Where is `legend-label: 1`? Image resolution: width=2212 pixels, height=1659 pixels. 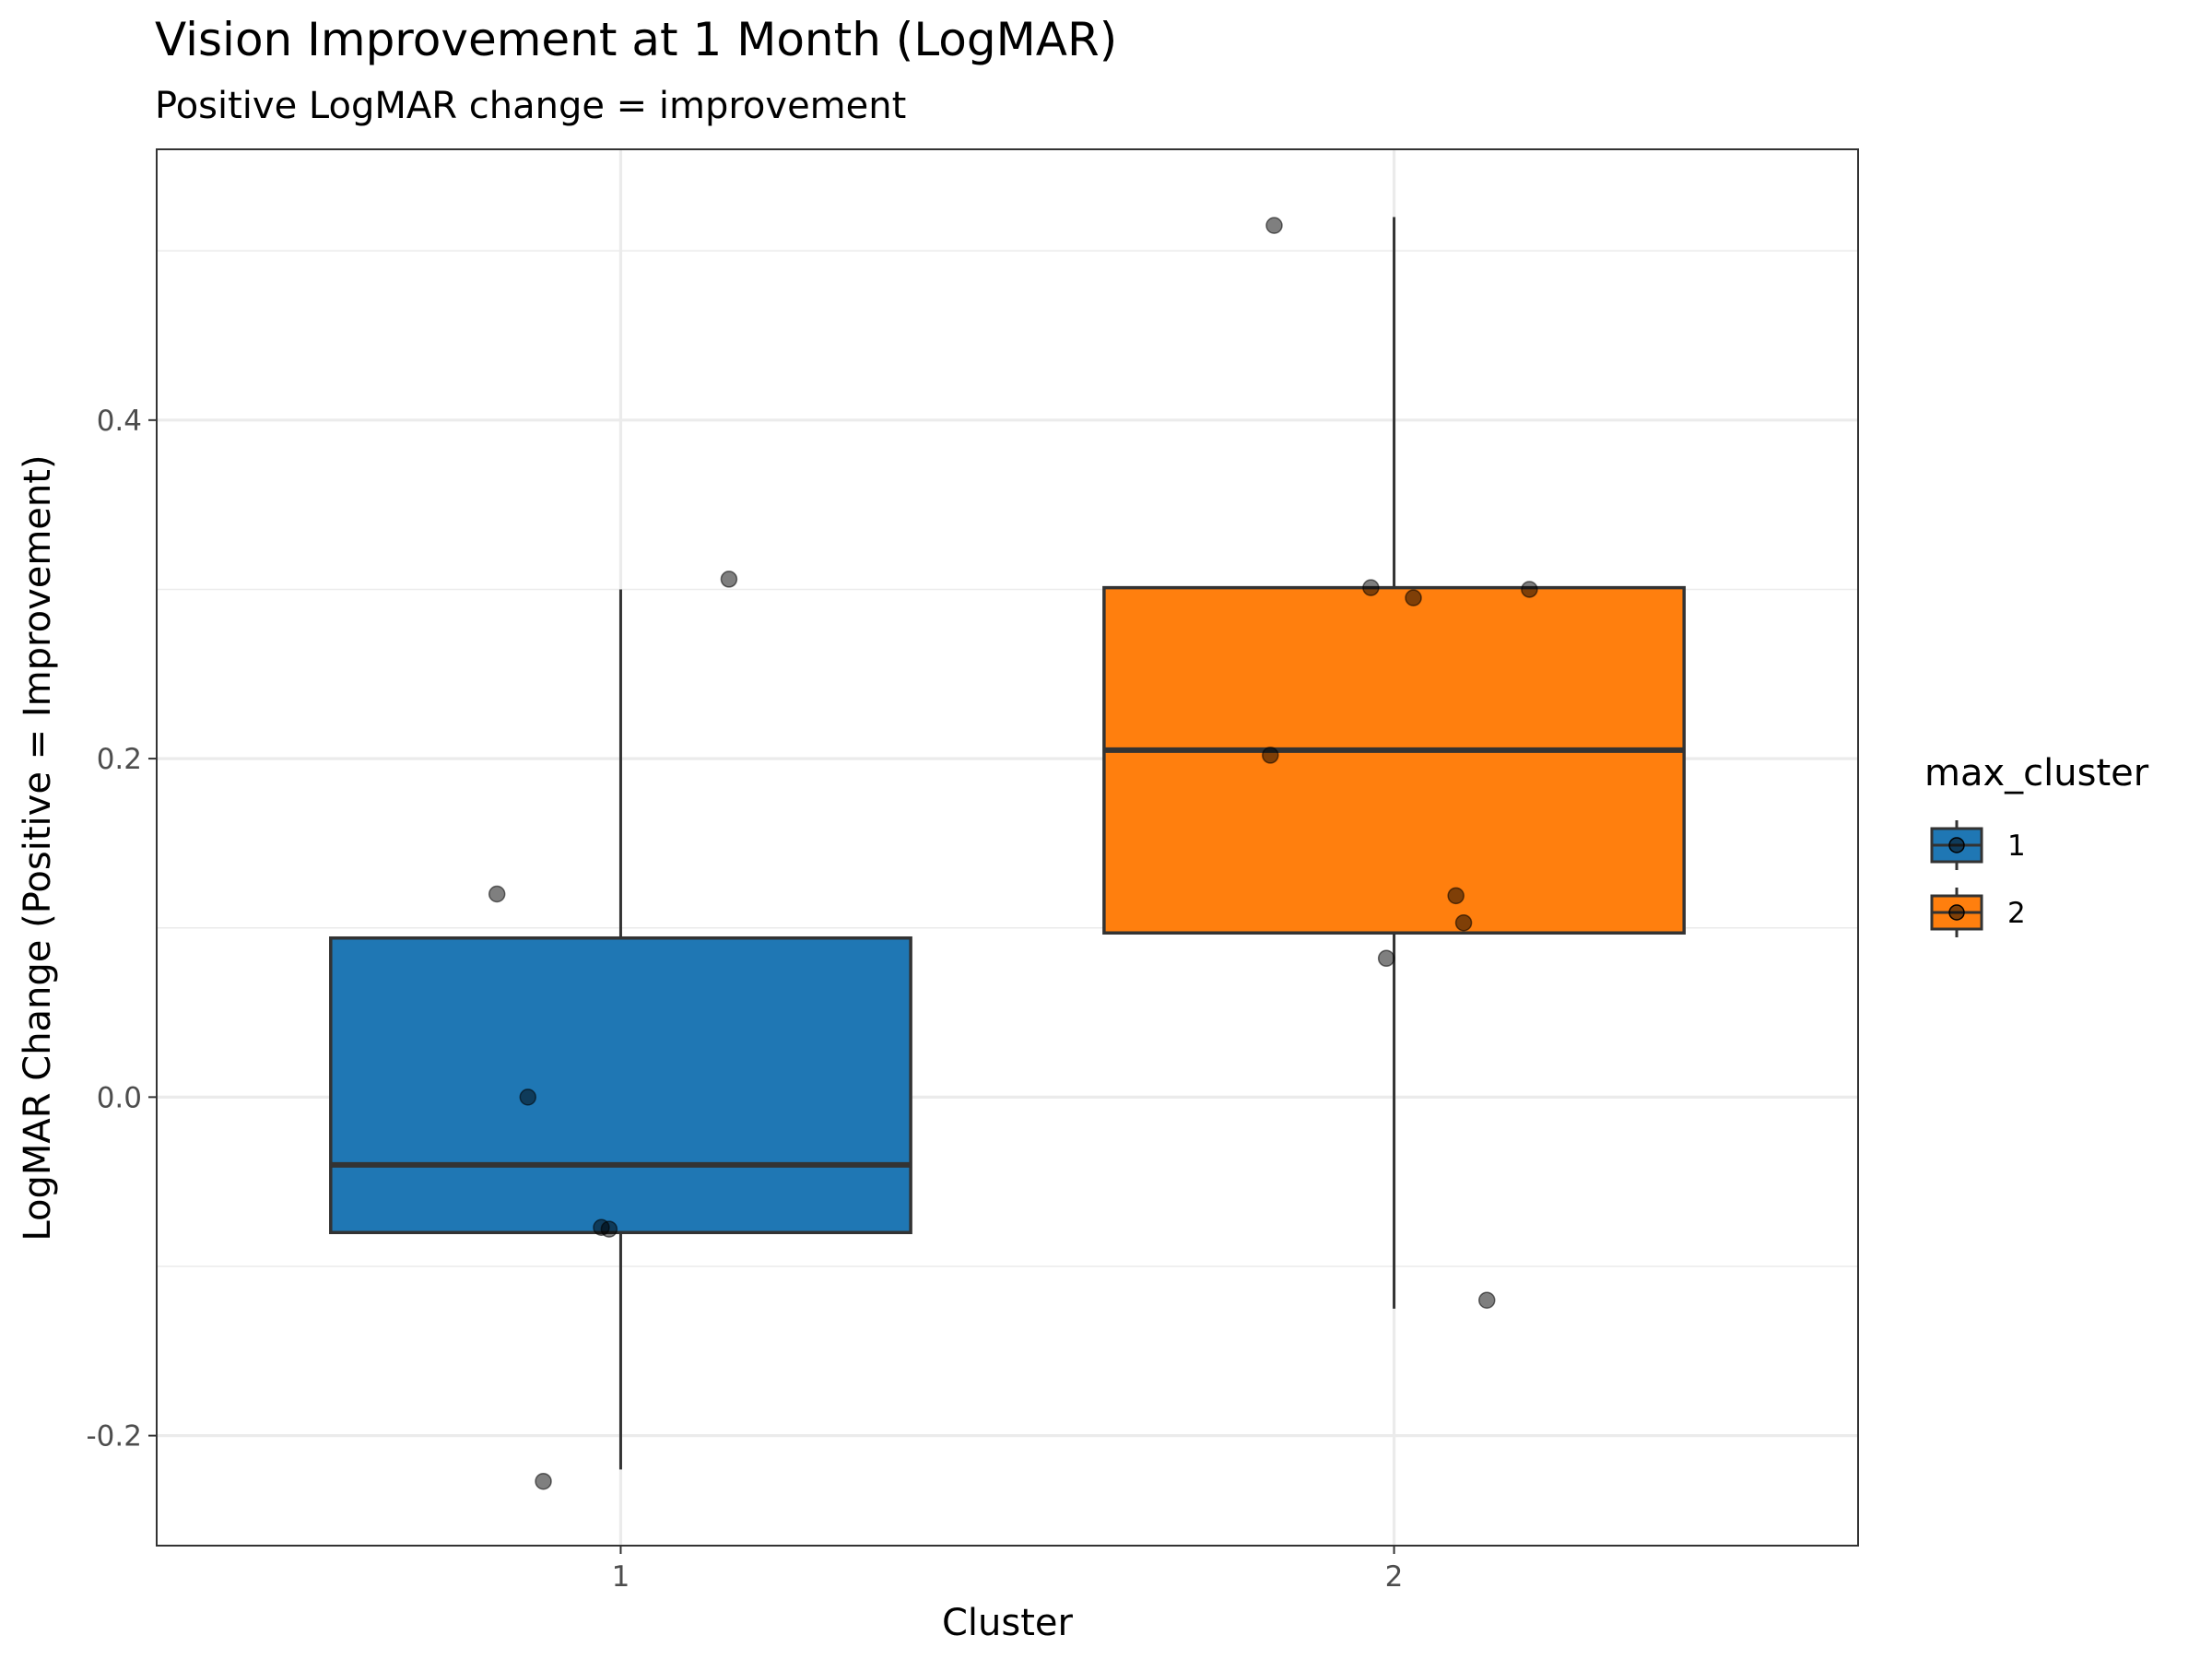 legend-label: 1 is located at coordinates (2016, 846).